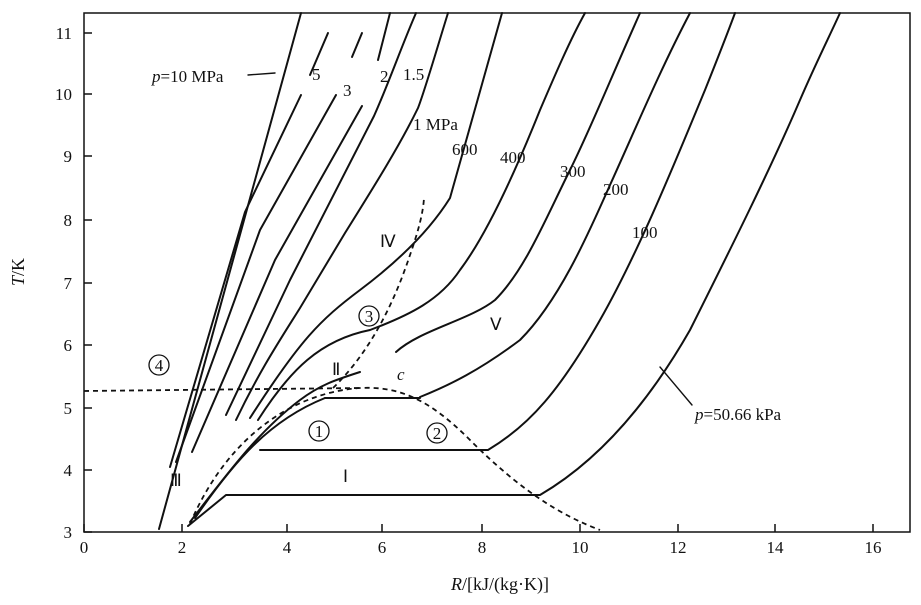  I want to click on critical-isobar-dashed, so click(222, 389).